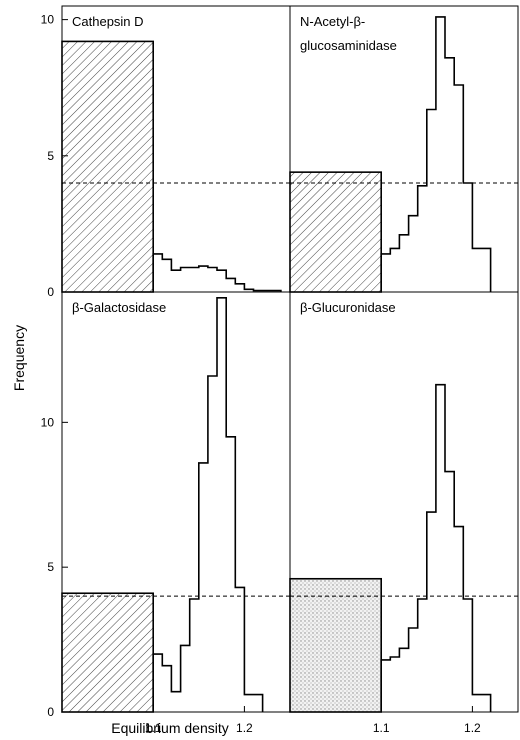  Describe the element at coordinates (170, 728) in the screenshot. I see `x-axis-title: Equilibrium density` at that location.